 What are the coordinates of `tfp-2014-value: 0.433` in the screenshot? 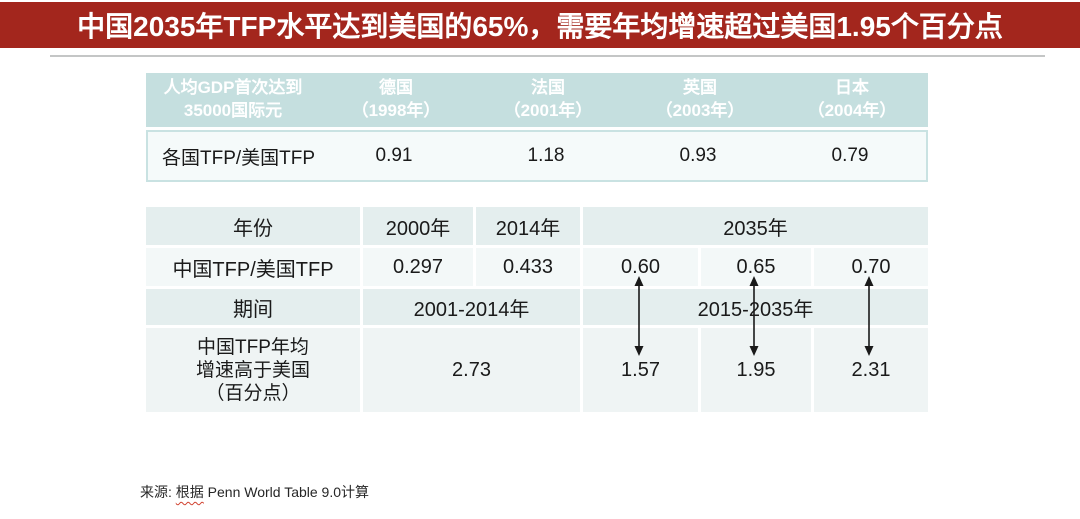 It's located at (528, 267).